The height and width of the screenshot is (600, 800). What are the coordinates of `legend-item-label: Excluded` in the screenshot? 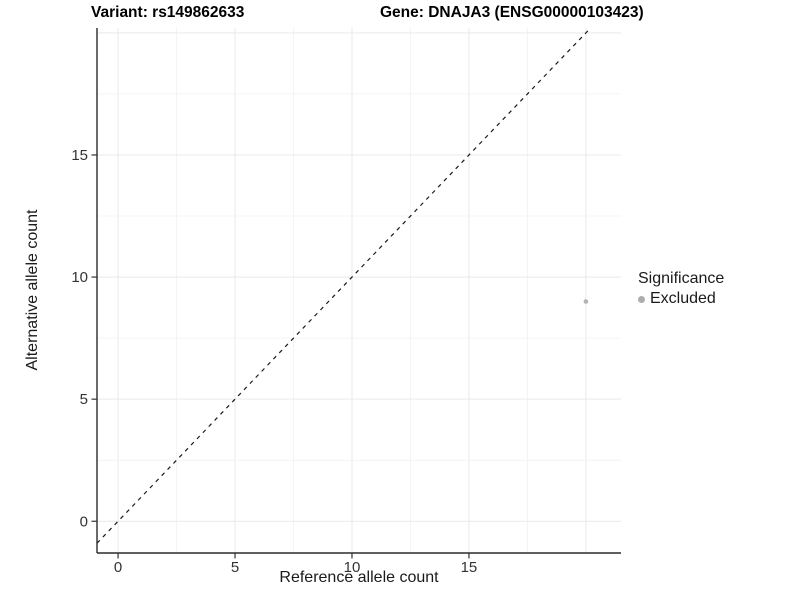 It's located at (683, 298).